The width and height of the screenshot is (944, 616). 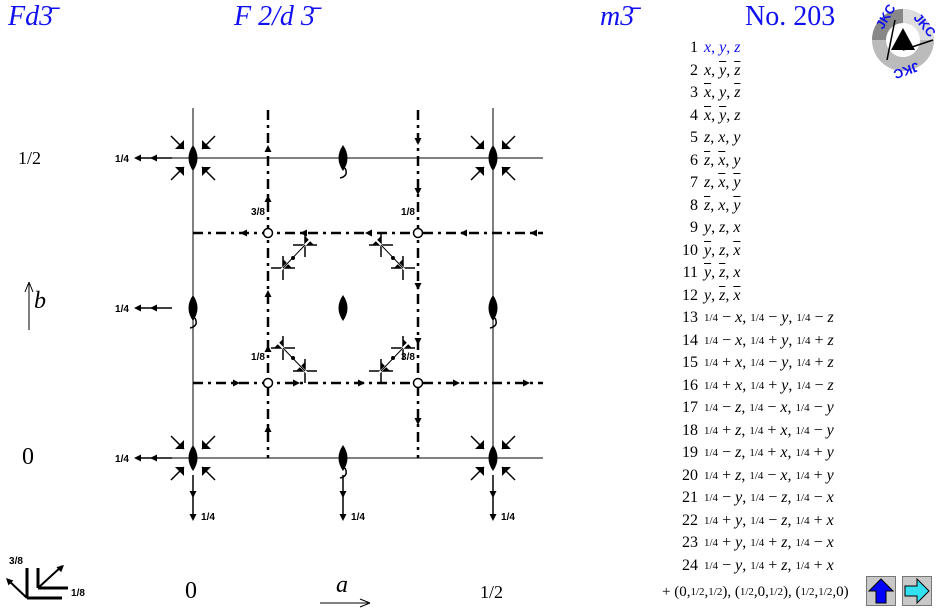 What do you see at coordinates (747, 566) in the screenshot?
I see `position-row: 24 1/4 − y, 1/4 + z, 1/4 + x` at bounding box center [747, 566].